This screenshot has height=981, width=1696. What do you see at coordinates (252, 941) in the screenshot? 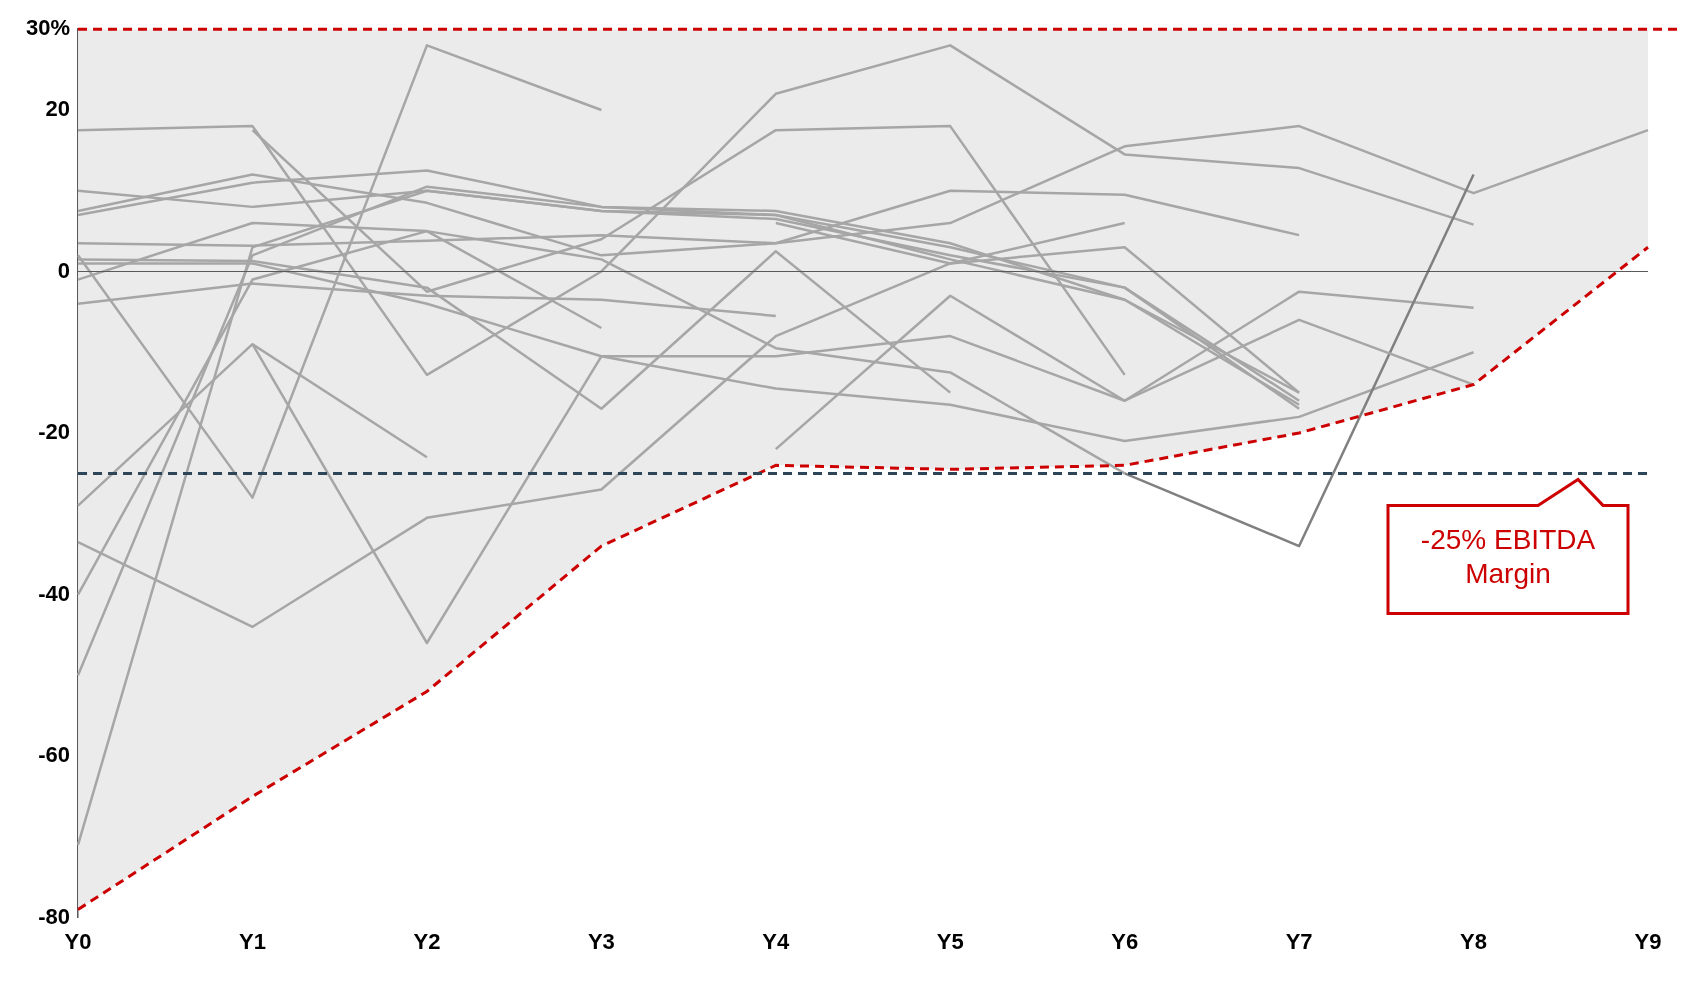
I see `x-tick-label: Y1` at bounding box center [252, 941].